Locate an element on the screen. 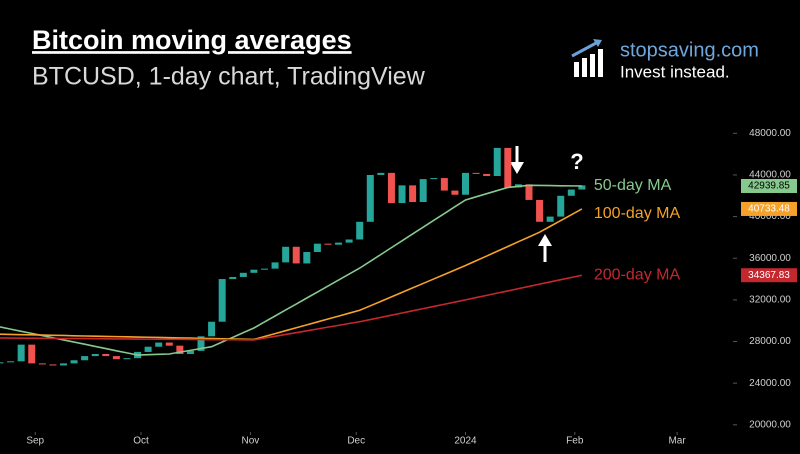  brand-name: stopsaving.com is located at coordinates (689, 50).